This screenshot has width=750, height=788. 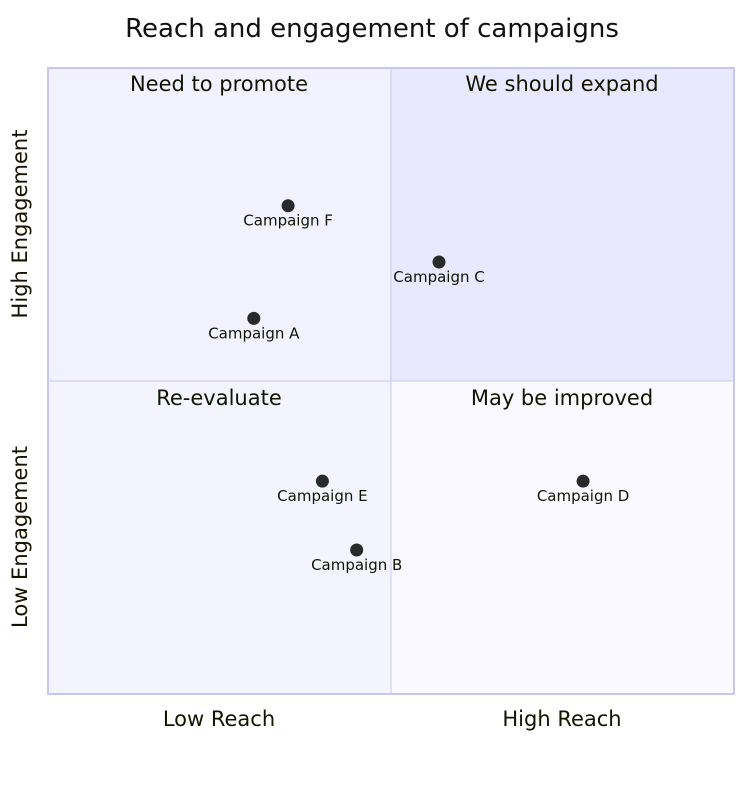 What do you see at coordinates (322, 481) in the screenshot?
I see `point-marker-campaign-e` at bounding box center [322, 481].